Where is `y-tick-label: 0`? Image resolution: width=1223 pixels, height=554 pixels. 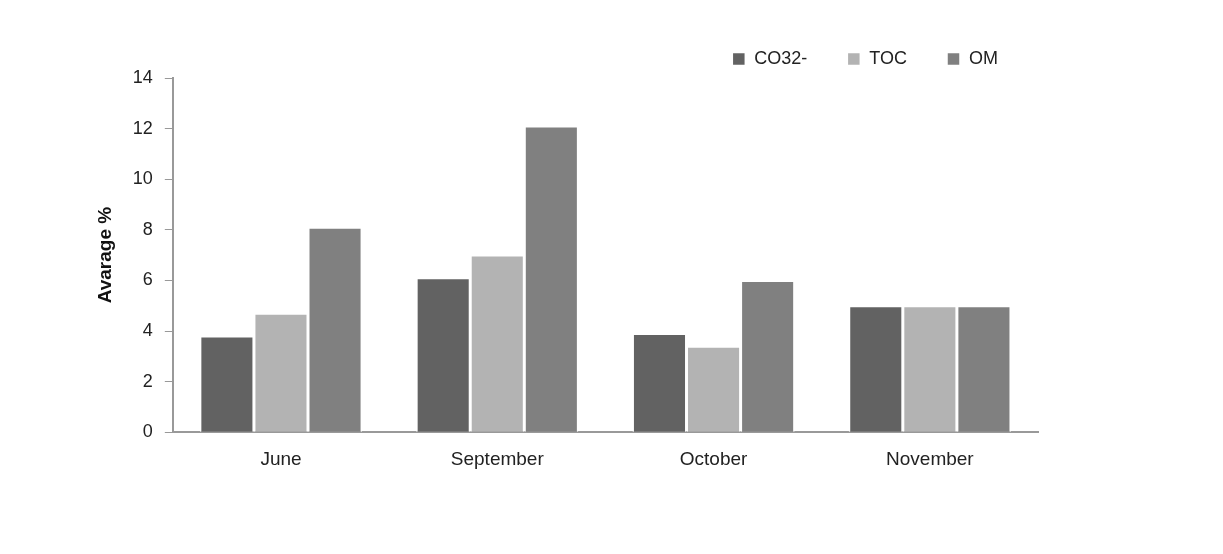 y-tick-label: 0 is located at coordinates (147, 431).